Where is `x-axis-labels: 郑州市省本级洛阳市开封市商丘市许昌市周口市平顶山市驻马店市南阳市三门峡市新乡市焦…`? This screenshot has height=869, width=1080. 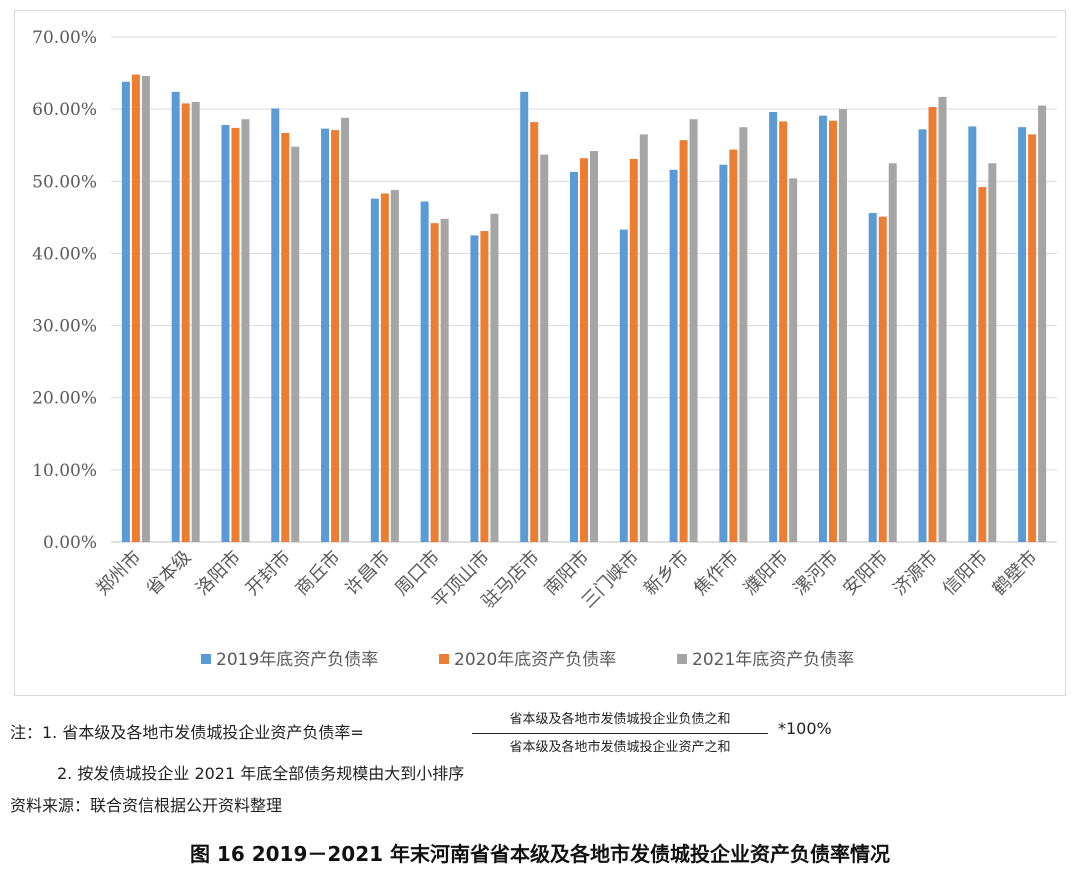 x-axis-labels: 郑州市省本级洛阳市开封市商丘市许昌市周口市平顶山市驻马店市南阳市三门峡市新乡市焦… is located at coordinates (566, 580).